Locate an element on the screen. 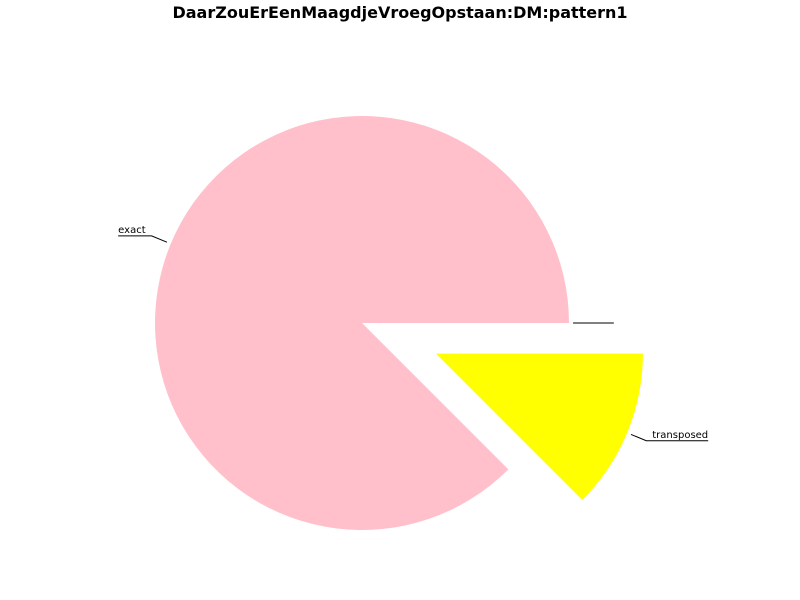 The height and width of the screenshot is (600, 800). pie-slice-transposed is located at coordinates (539, 426).